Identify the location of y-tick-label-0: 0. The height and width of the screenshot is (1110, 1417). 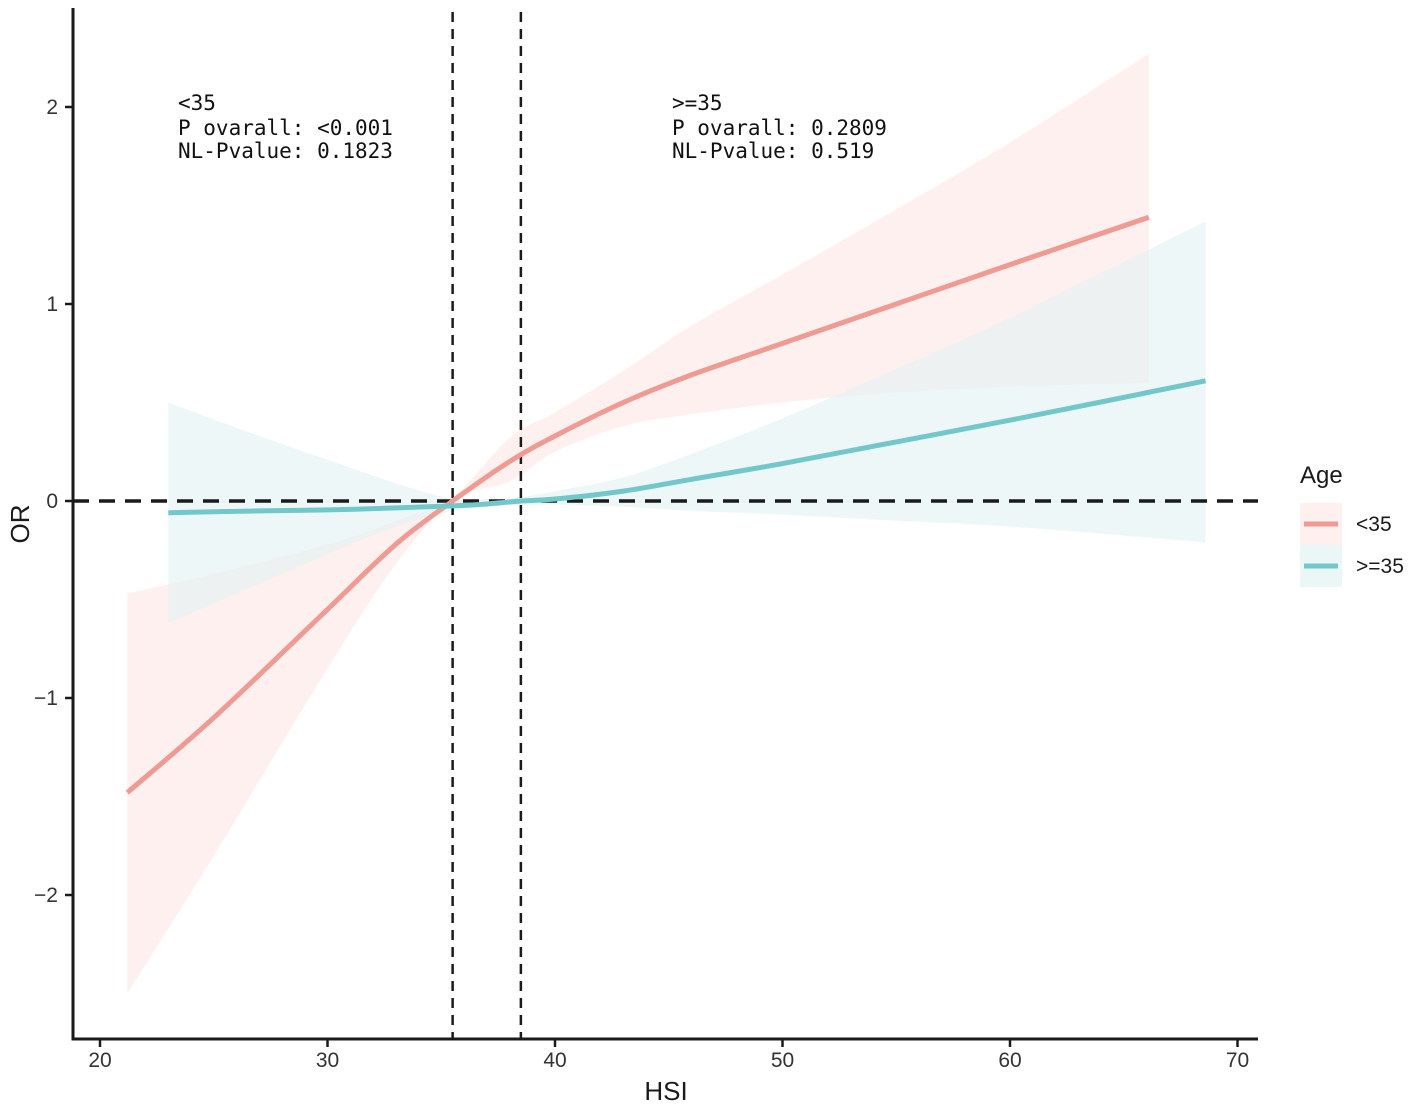
(52, 501).